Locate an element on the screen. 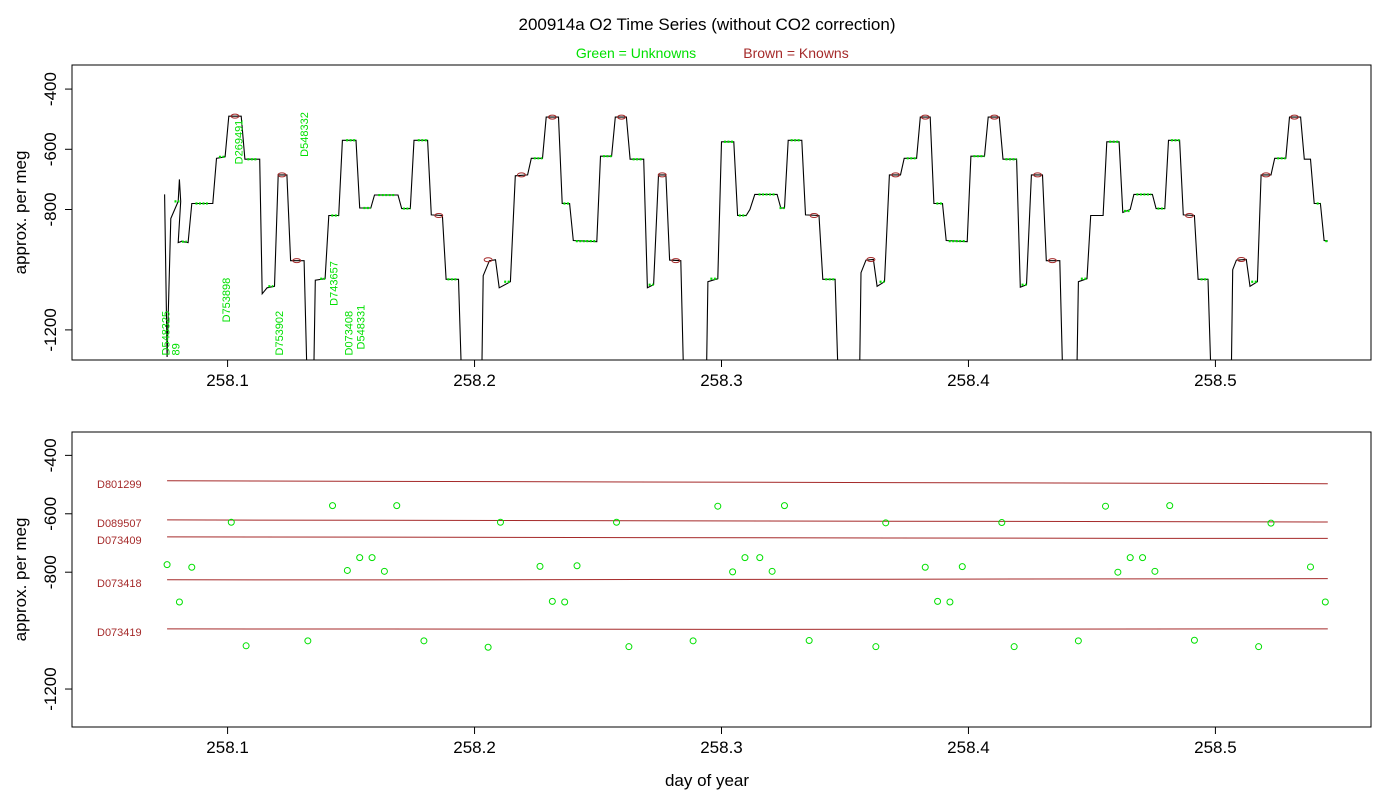  legend-knowns: Brown = Knowns is located at coordinates (795, 53).